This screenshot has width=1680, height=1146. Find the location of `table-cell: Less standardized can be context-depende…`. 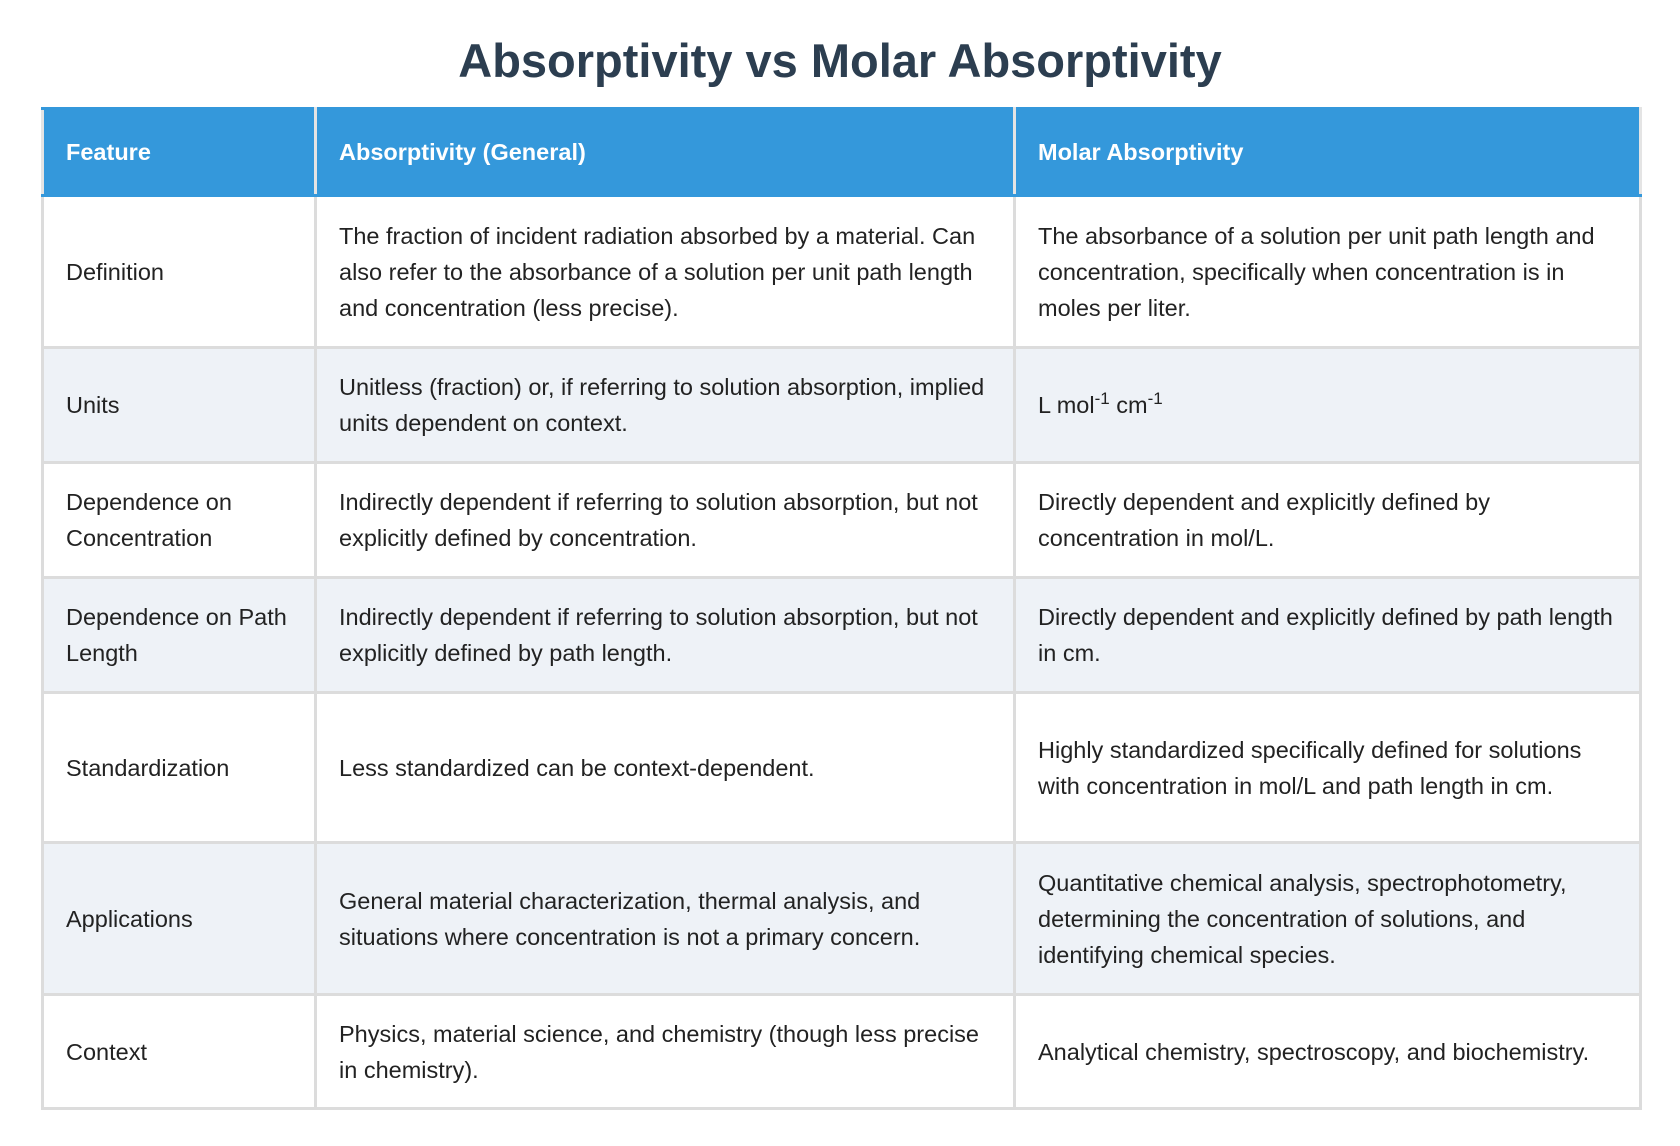

table-cell: Less standardized can be context-depende… is located at coordinates (665, 767).